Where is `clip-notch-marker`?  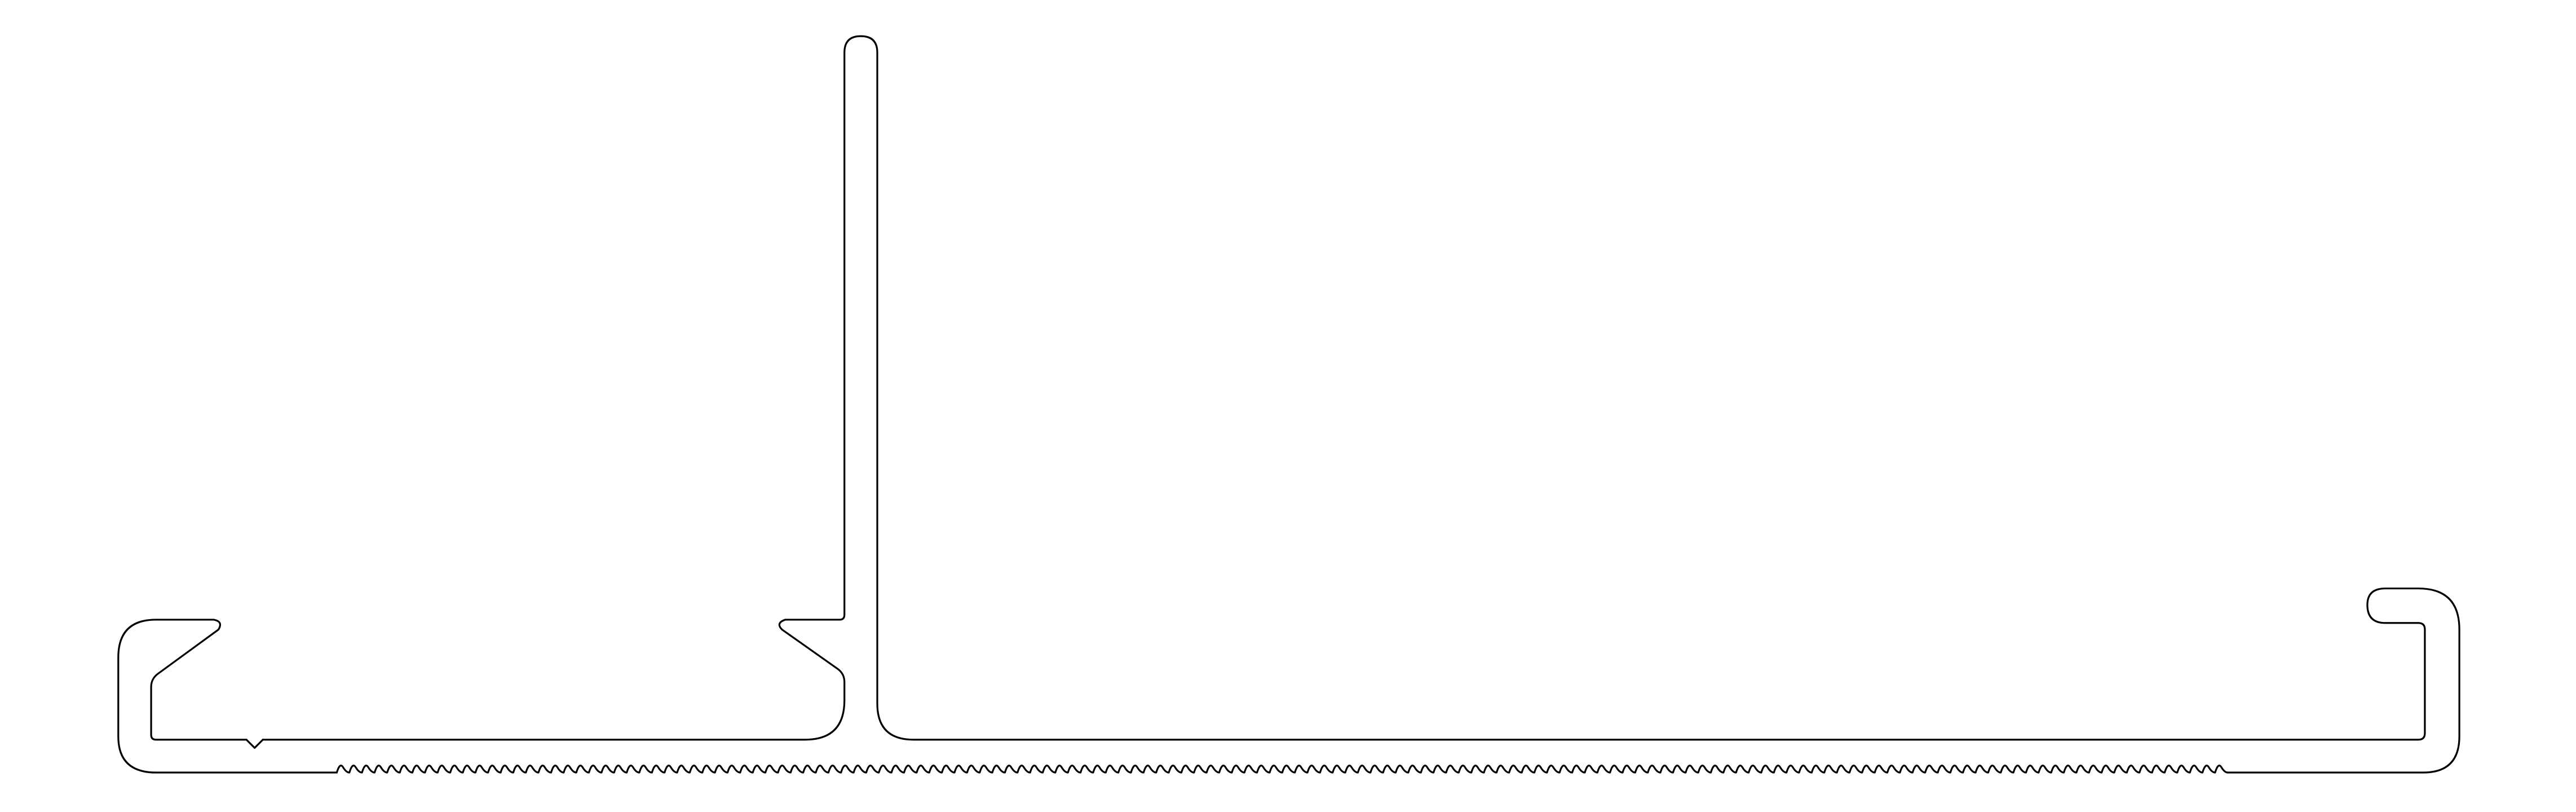
clip-notch-marker is located at coordinates (254, 744).